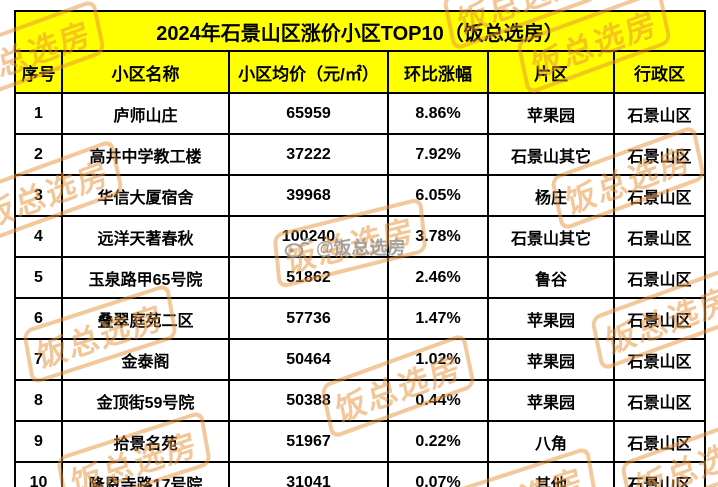 The height and width of the screenshot is (487, 718). I want to click on table-row: 7 金泰阁 50464 1.02% 苹果园 石景山区, so click(360, 359).